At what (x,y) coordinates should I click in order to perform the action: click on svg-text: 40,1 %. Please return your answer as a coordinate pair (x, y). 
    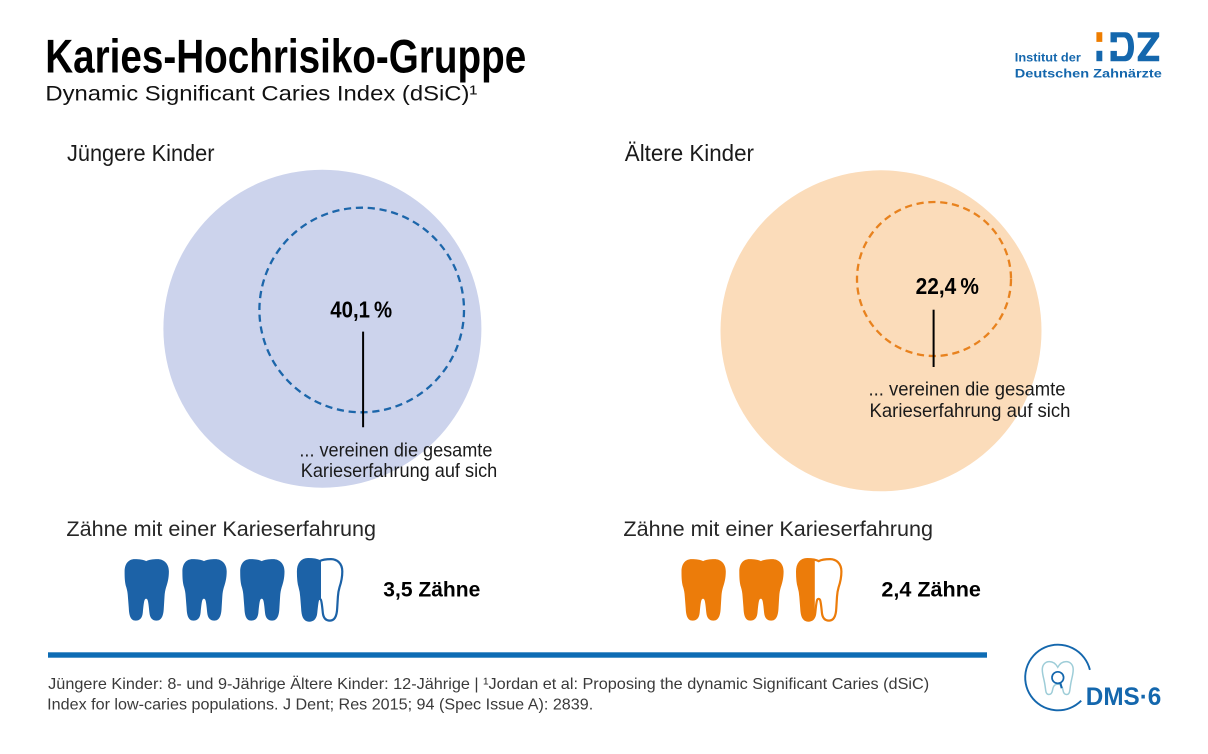
    Looking at the image, I should click on (361, 310).